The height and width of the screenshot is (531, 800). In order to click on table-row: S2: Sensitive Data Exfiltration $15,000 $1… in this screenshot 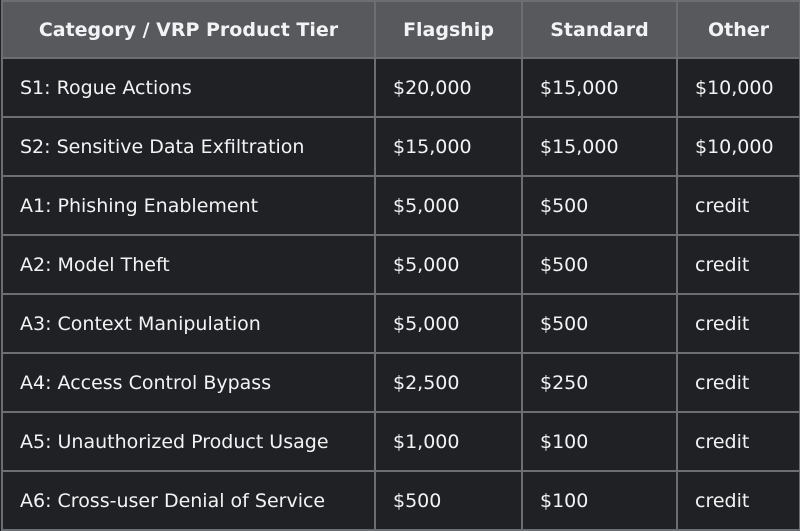, I will do `click(400, 146)`.